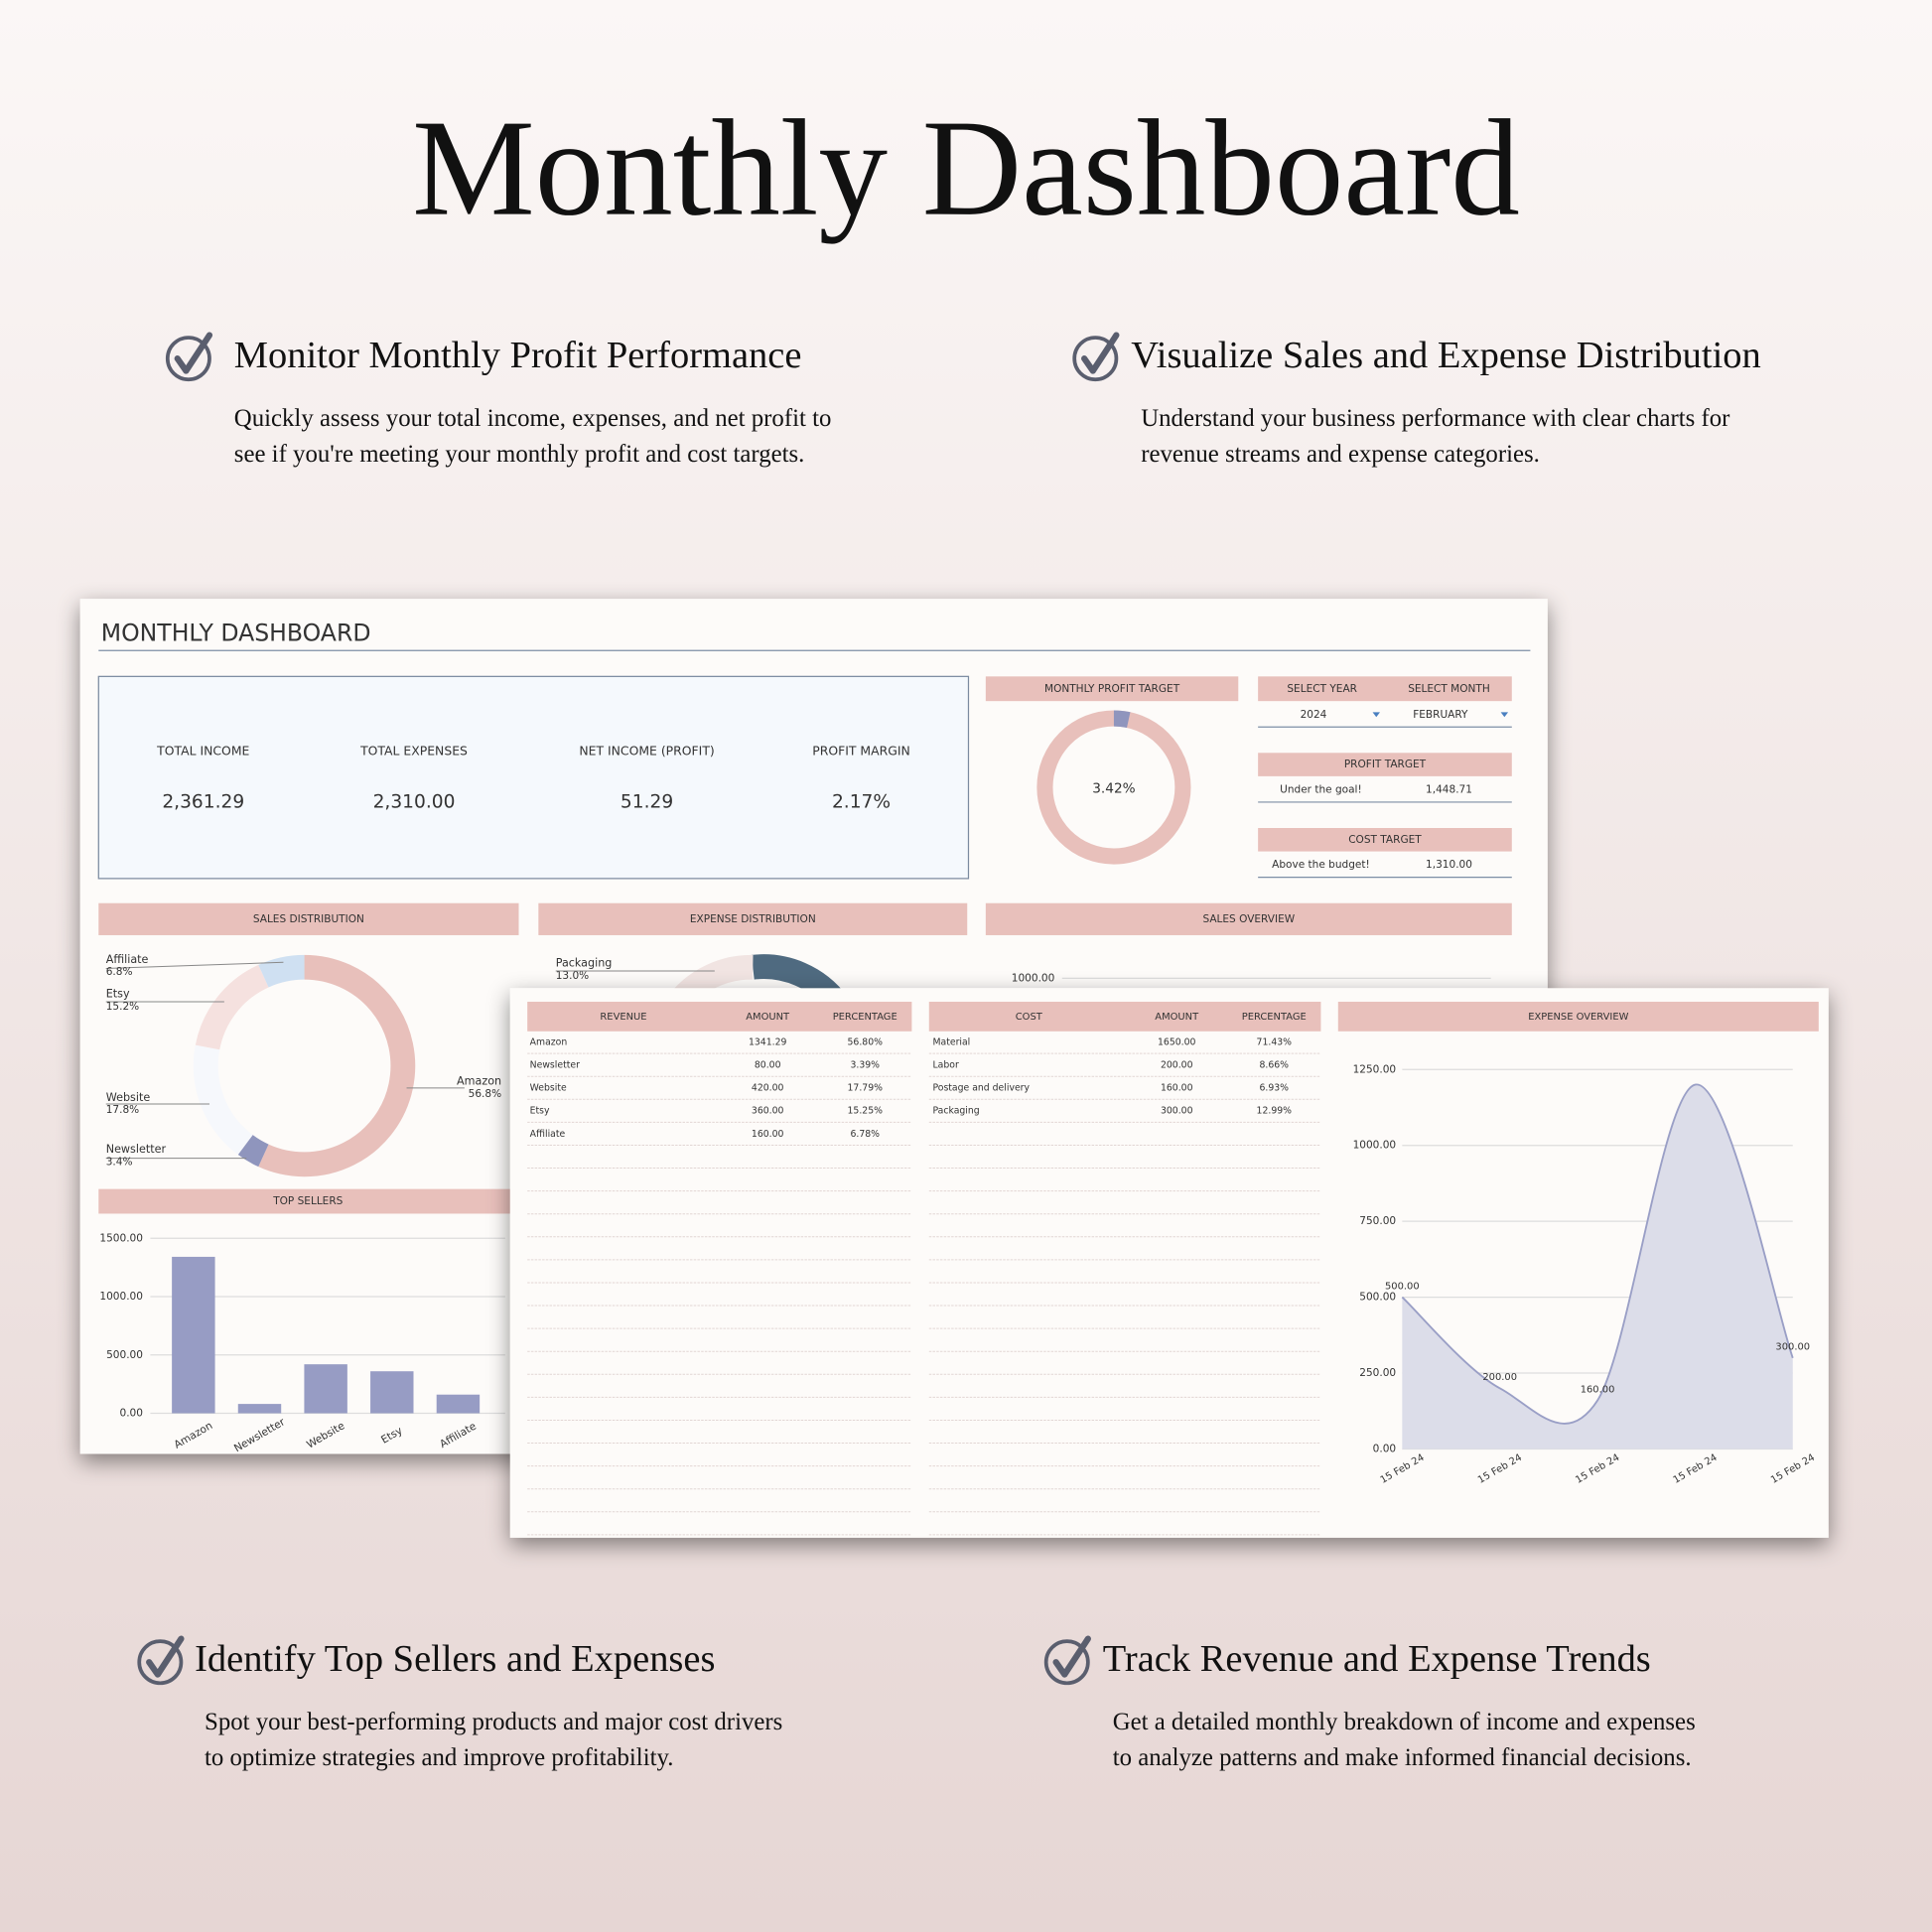  What do you see at coordinates (236, 634) in the screenshot?
I see `dashboard-title: MONTHLY DASHBOARD` at bounding box center [236, 634].